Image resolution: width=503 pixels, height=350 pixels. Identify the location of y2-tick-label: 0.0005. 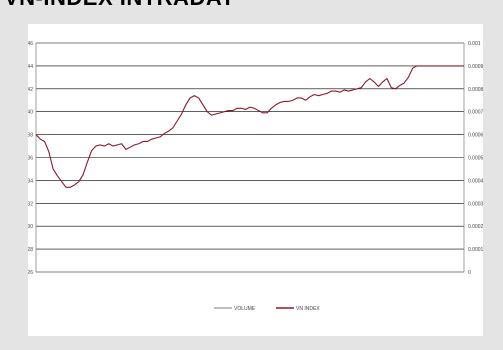
(475, 159).